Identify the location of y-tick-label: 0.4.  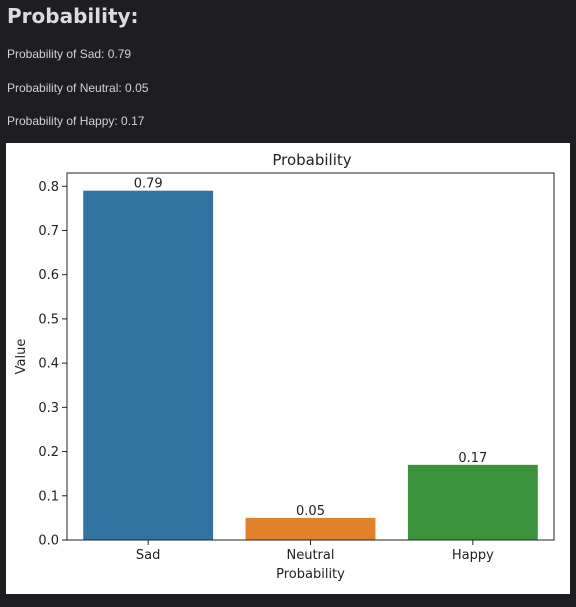
(48, 364).